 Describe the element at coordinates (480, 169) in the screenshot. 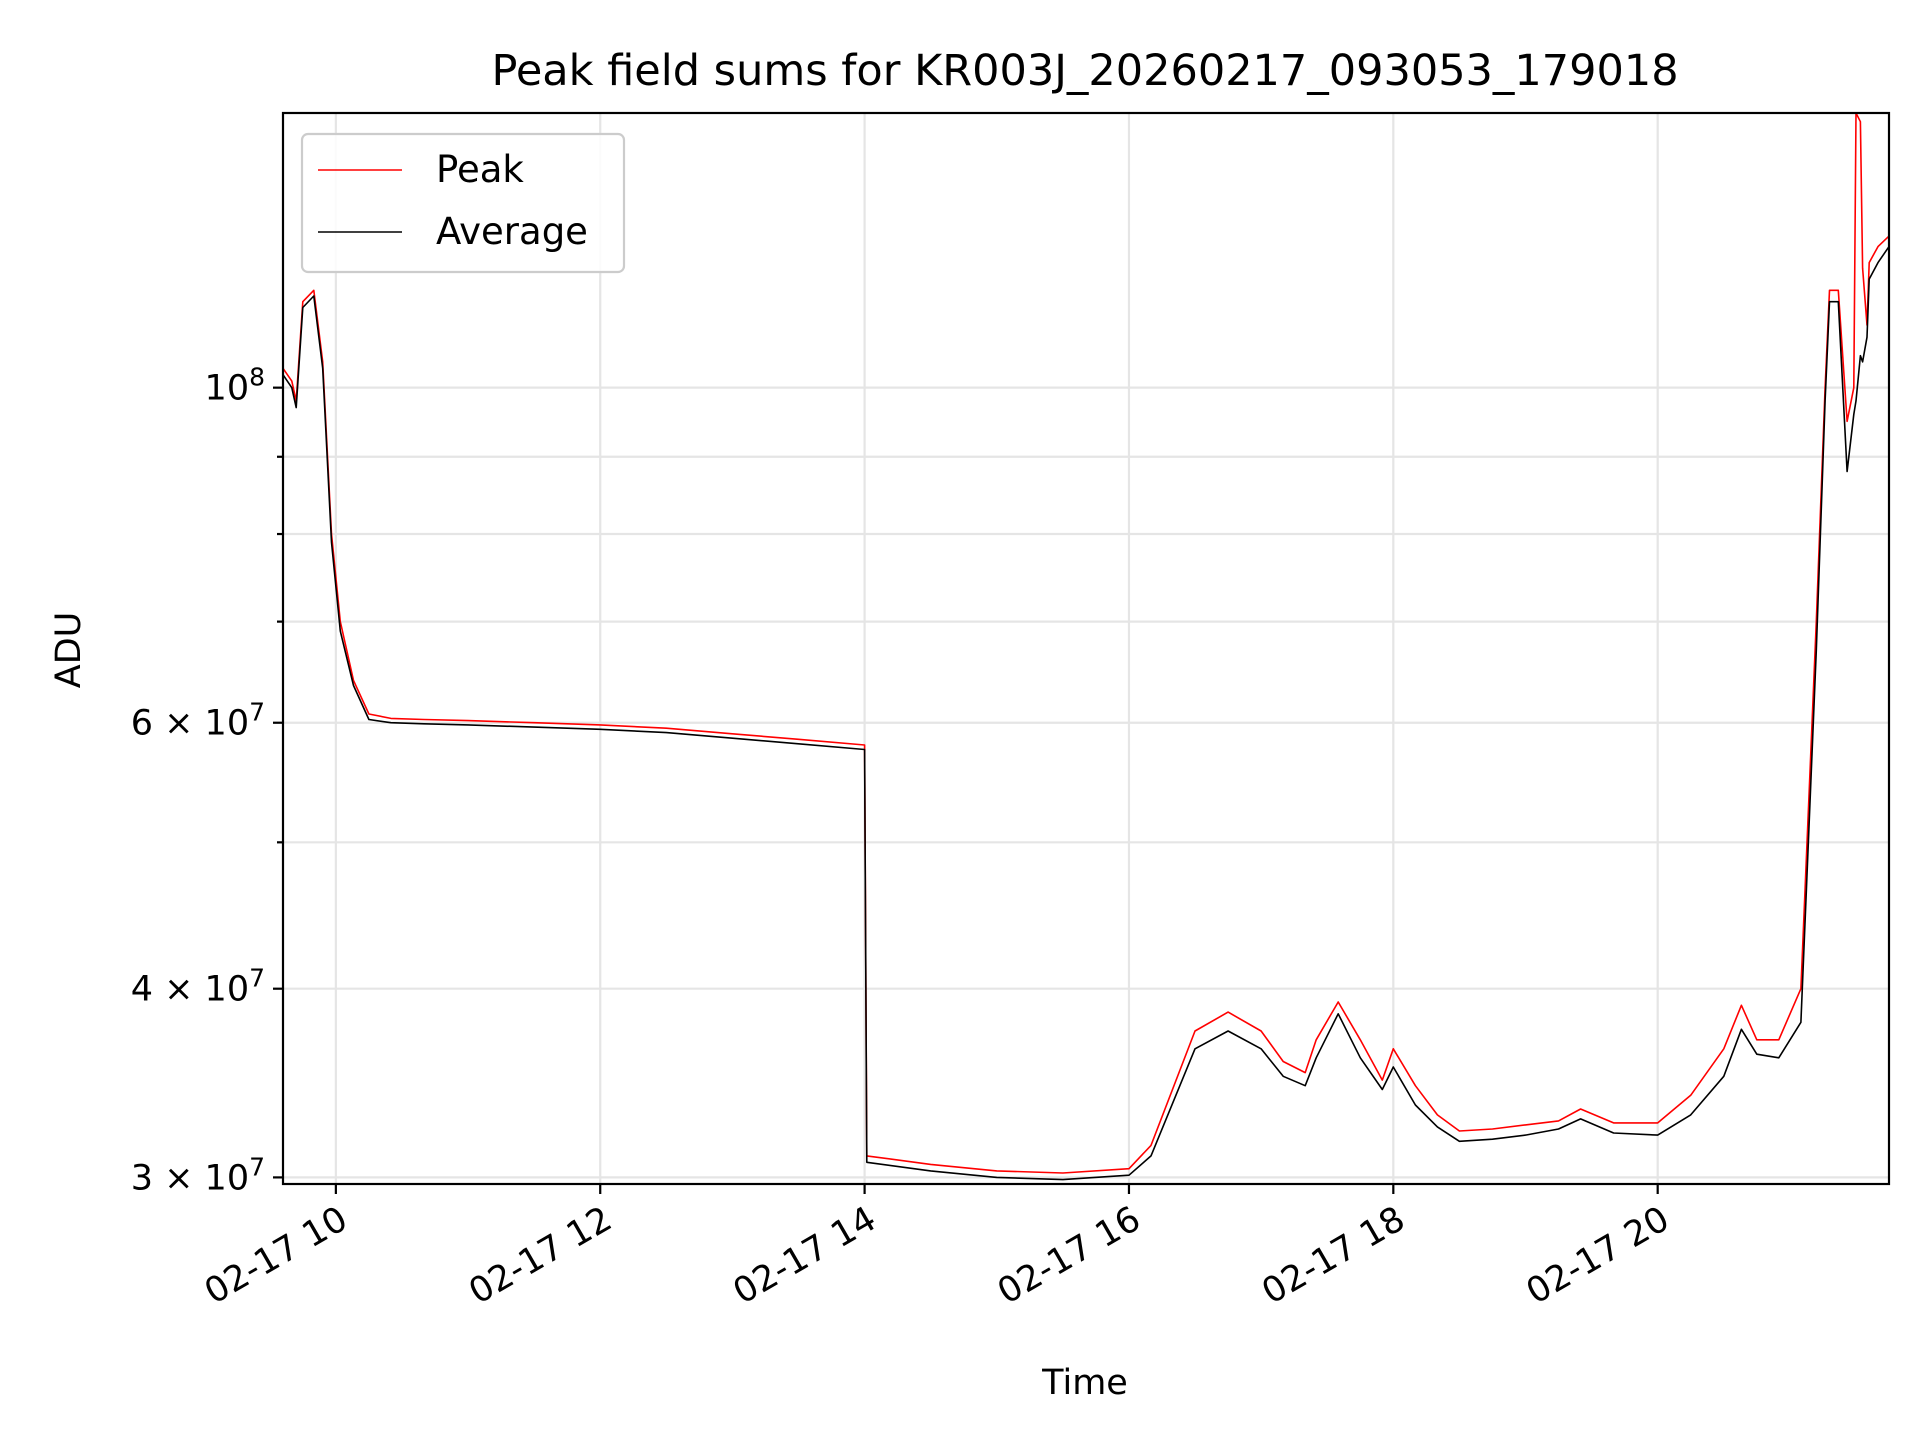

I see `legend-label-peak: Peak` at that location.